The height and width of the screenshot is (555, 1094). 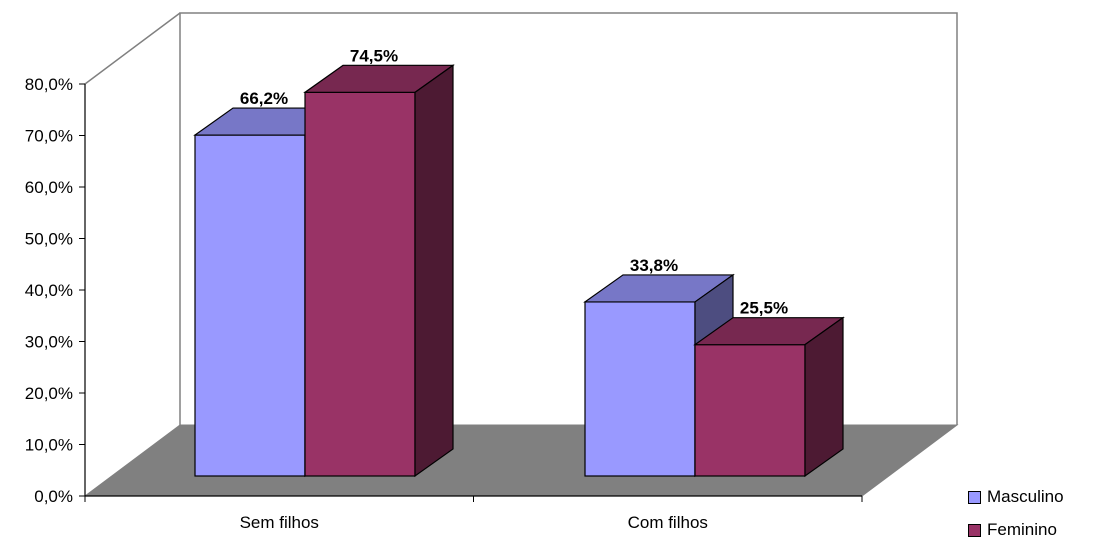 I want to click on y-tick-label: 20,0%, so click(x=49, y=393).